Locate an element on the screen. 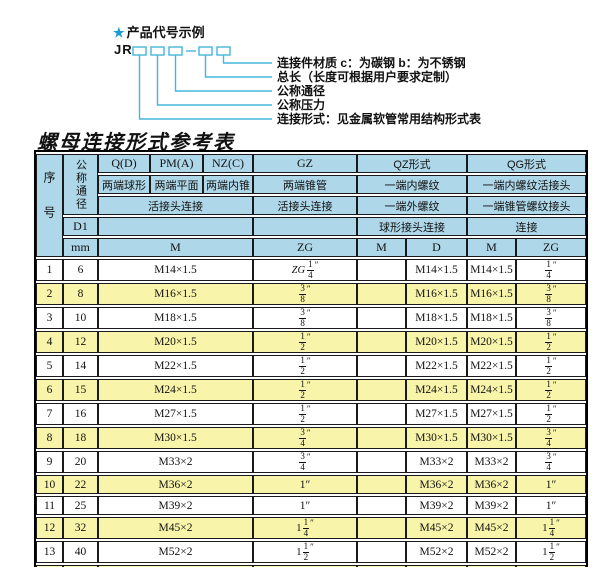  cell-m: M30×1.5 is located at coordinates (175, 438).